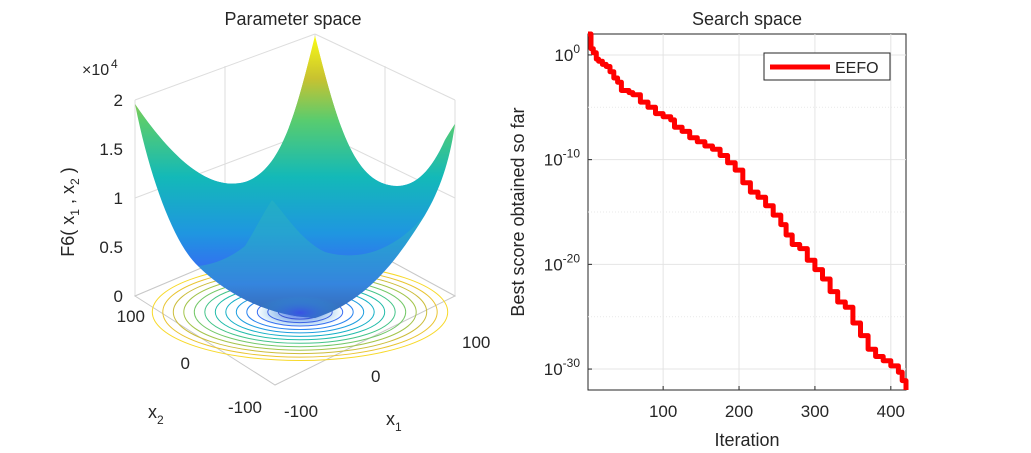  I want to click on z-exponent-power: 4, so click(114, 64).